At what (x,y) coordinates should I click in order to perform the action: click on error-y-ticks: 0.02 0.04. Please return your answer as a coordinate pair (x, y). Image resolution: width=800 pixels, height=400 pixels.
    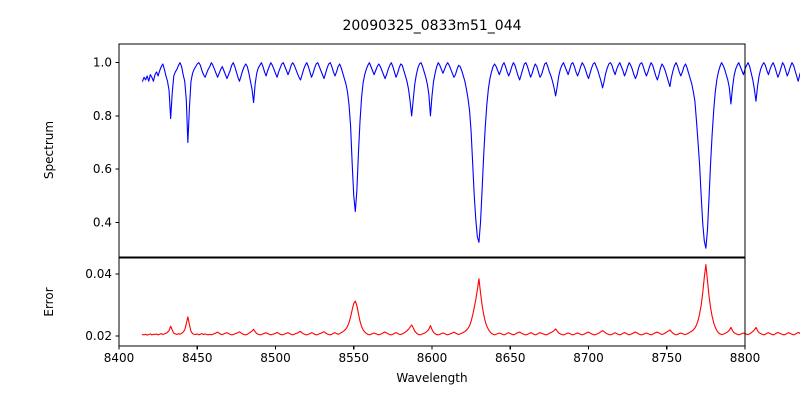
    Looking at the image, I should click on (102, 305).